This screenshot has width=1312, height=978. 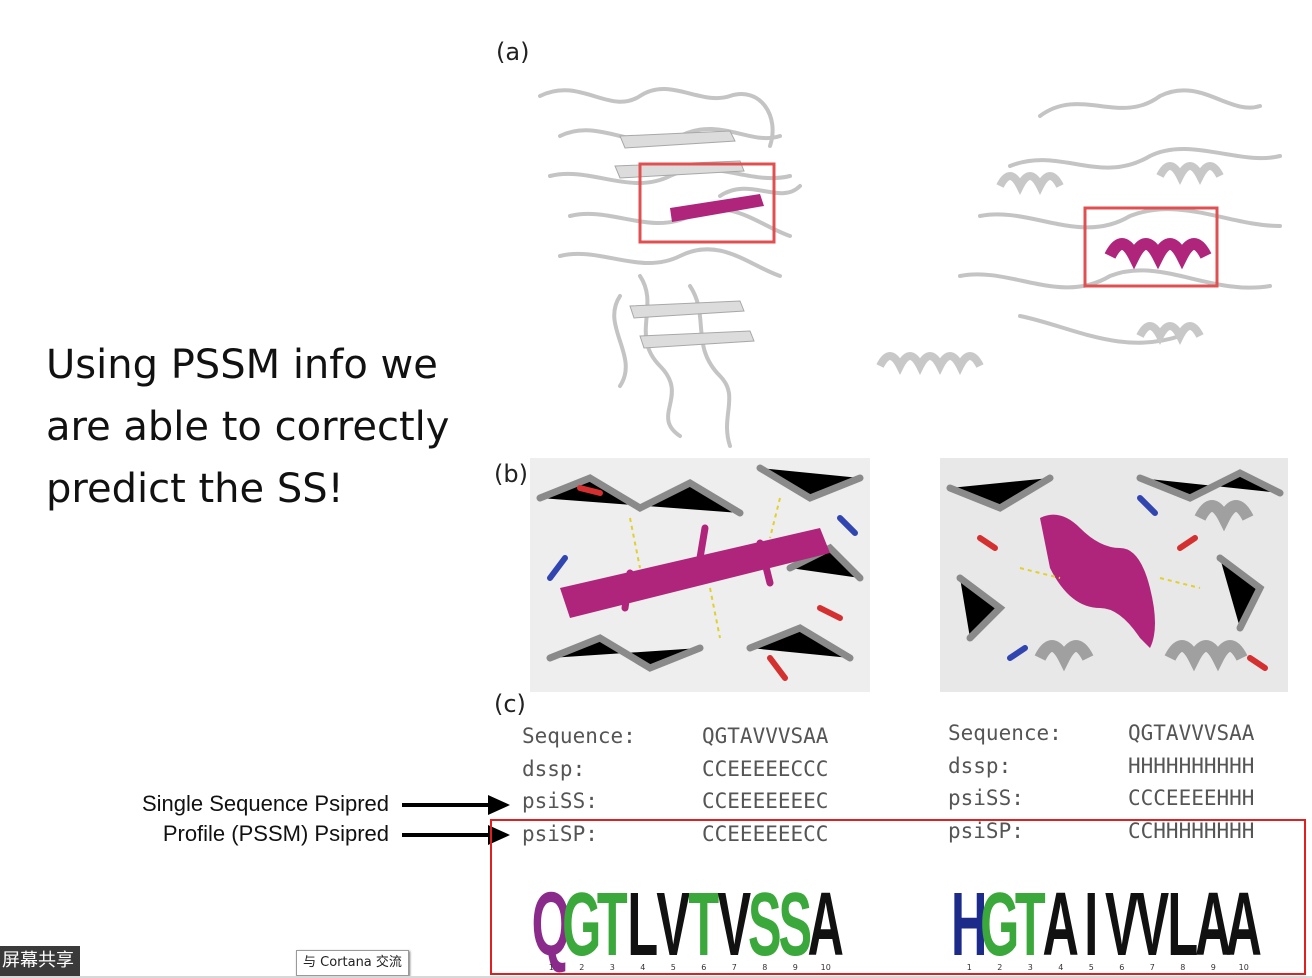 I want to click on panel-label-a: (a), so click(x=513, y=52).